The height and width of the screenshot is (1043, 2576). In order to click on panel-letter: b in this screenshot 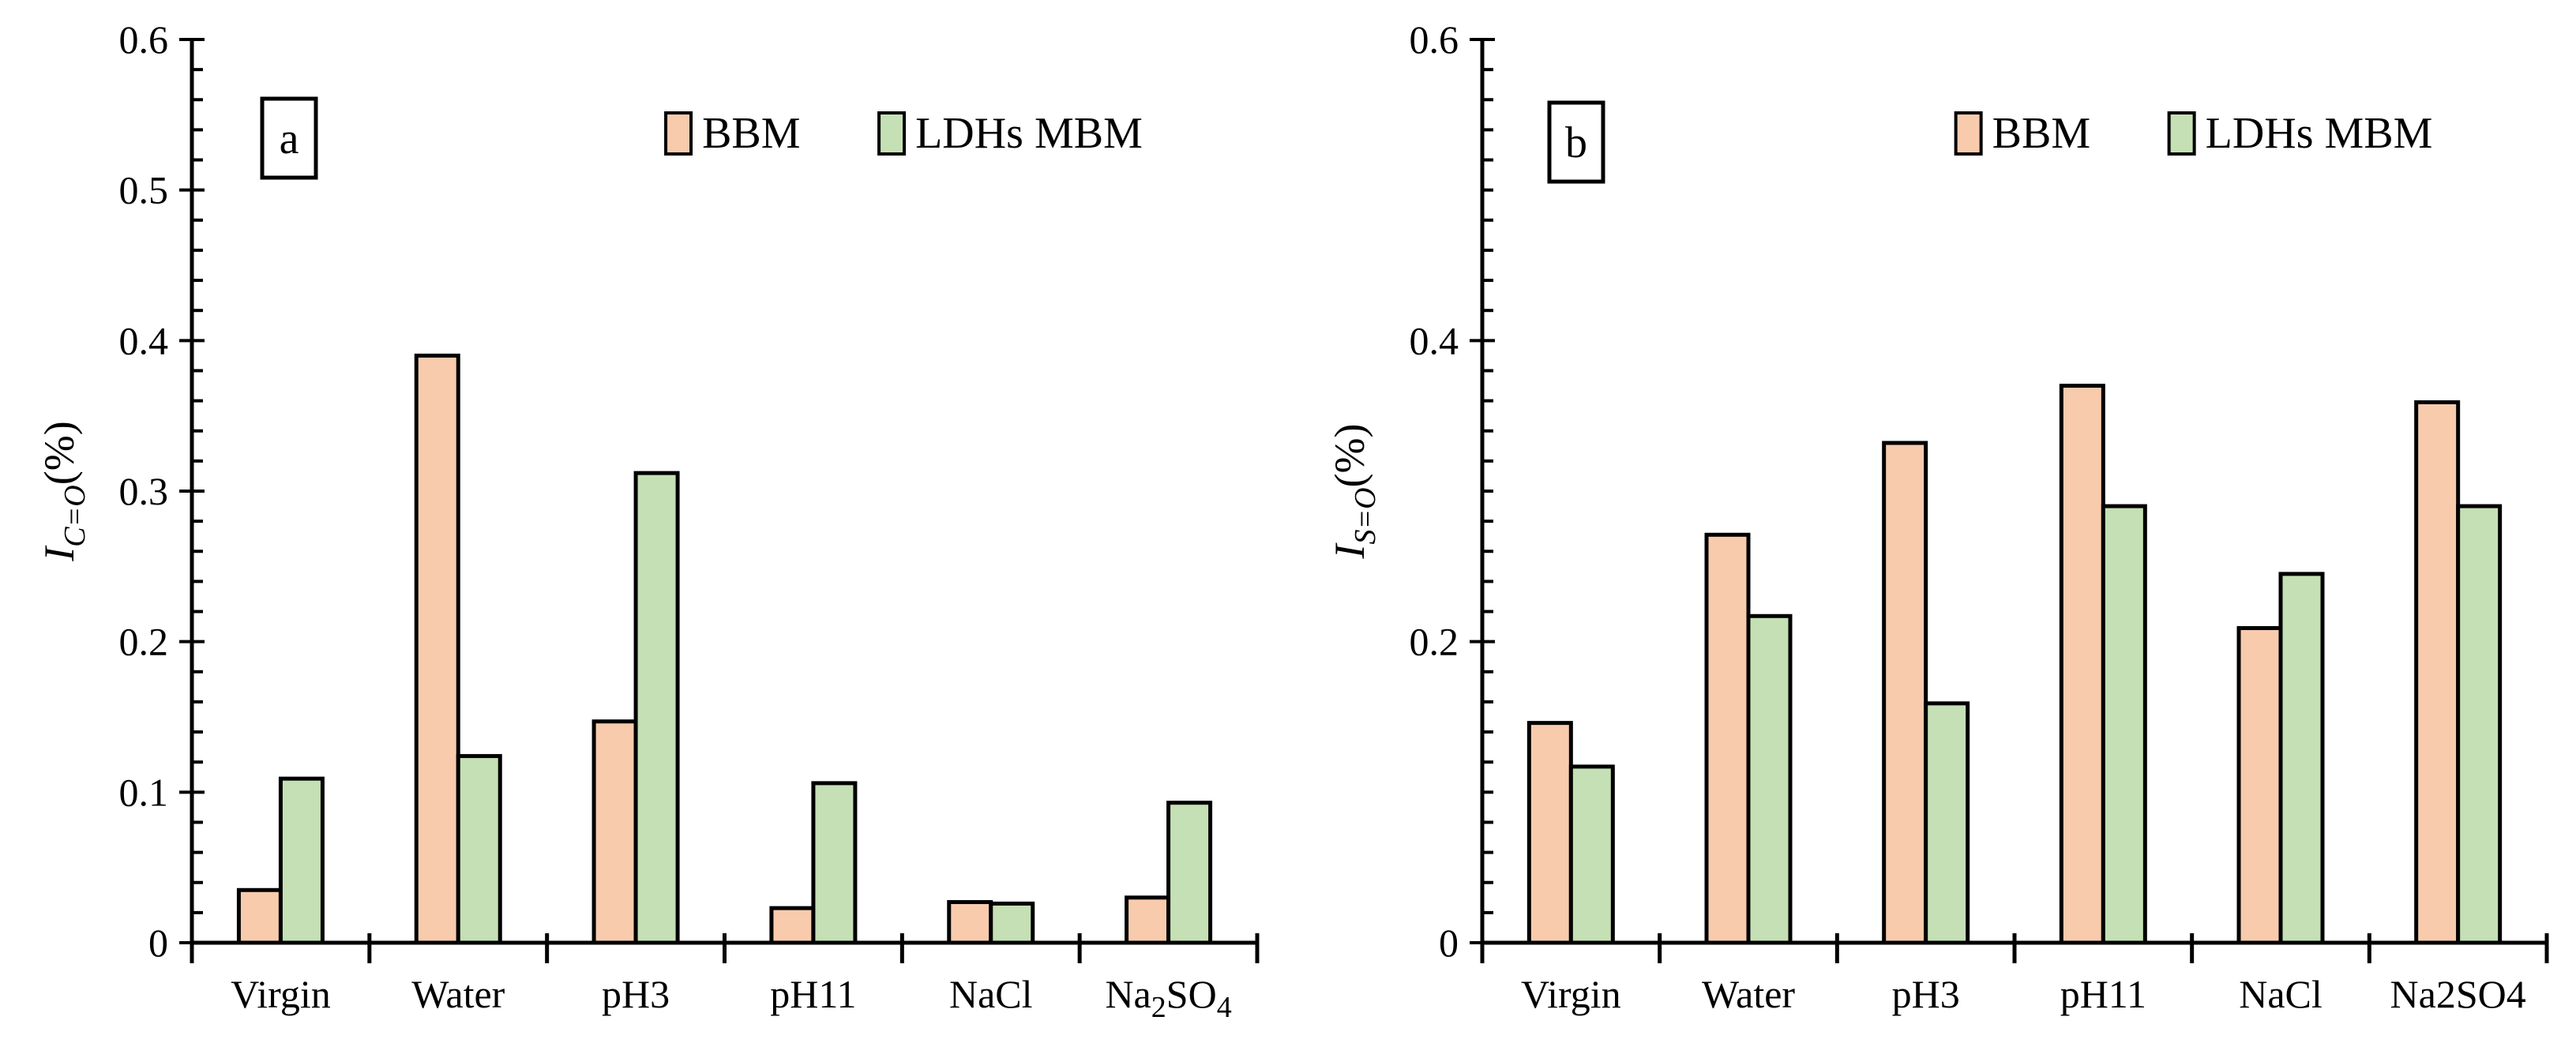, I will do `click(1576, 142)`.